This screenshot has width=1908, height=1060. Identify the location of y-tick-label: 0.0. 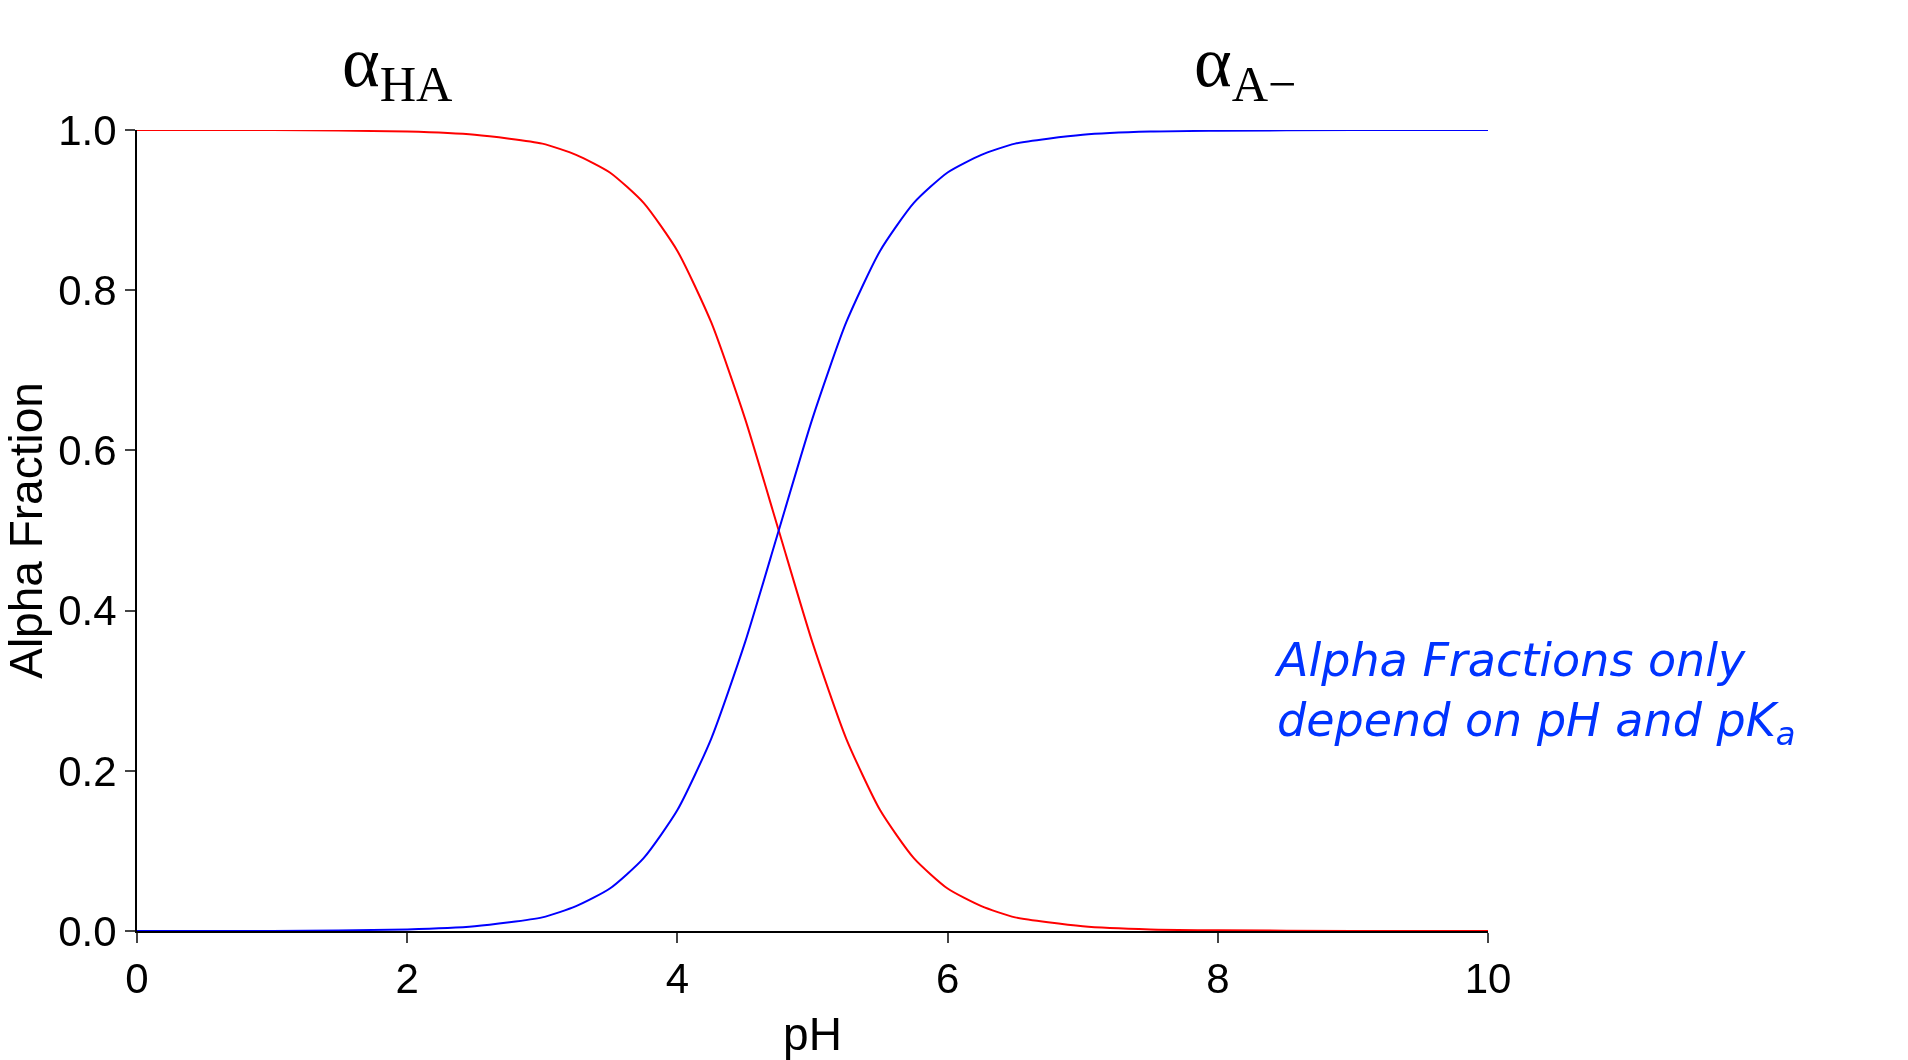
(87, 931).